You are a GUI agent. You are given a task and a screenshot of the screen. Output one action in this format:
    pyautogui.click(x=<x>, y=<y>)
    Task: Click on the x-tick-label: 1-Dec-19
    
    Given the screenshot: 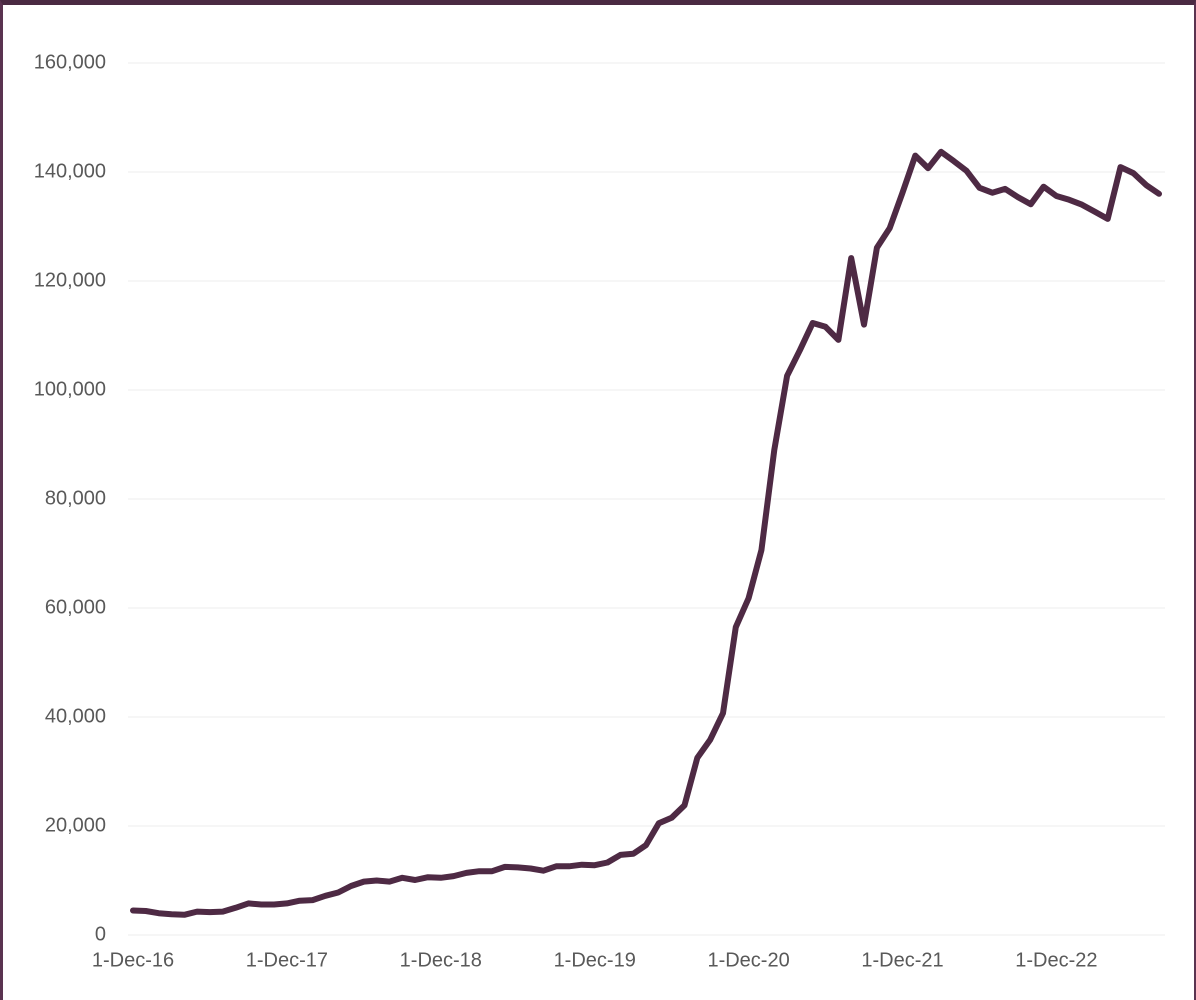 What is the action you would take?
    pyautogui.click(x=595, y=960)
    